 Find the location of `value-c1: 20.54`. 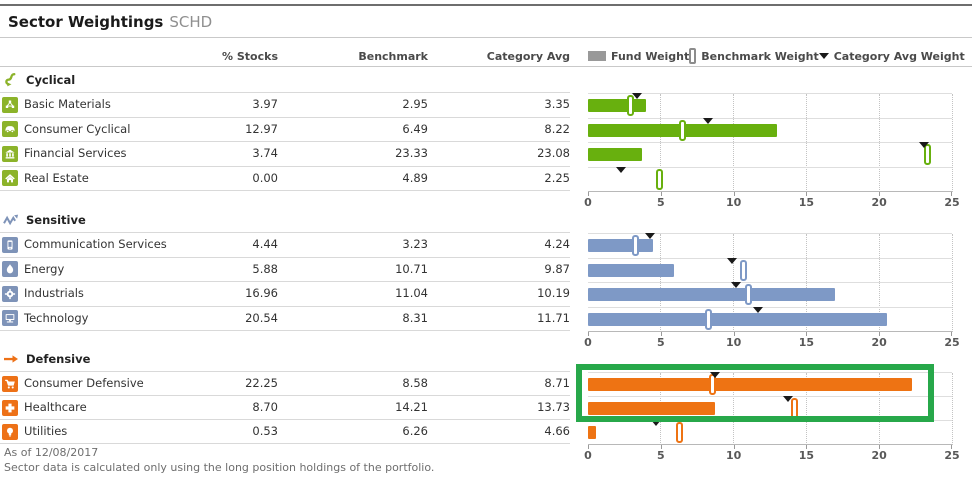

value-c1: 20.54 is located at coordinates (261, 317).